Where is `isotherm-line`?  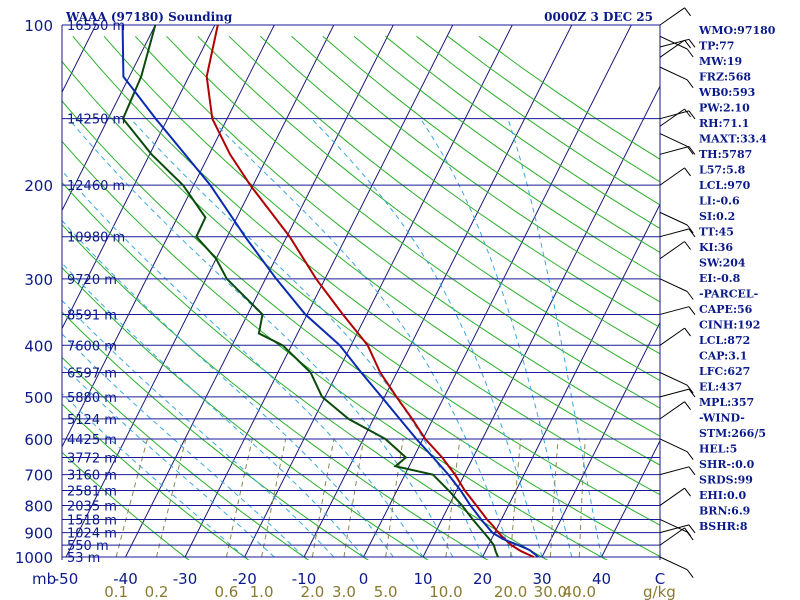
isotherm-line is located at coordinates (139, 177).